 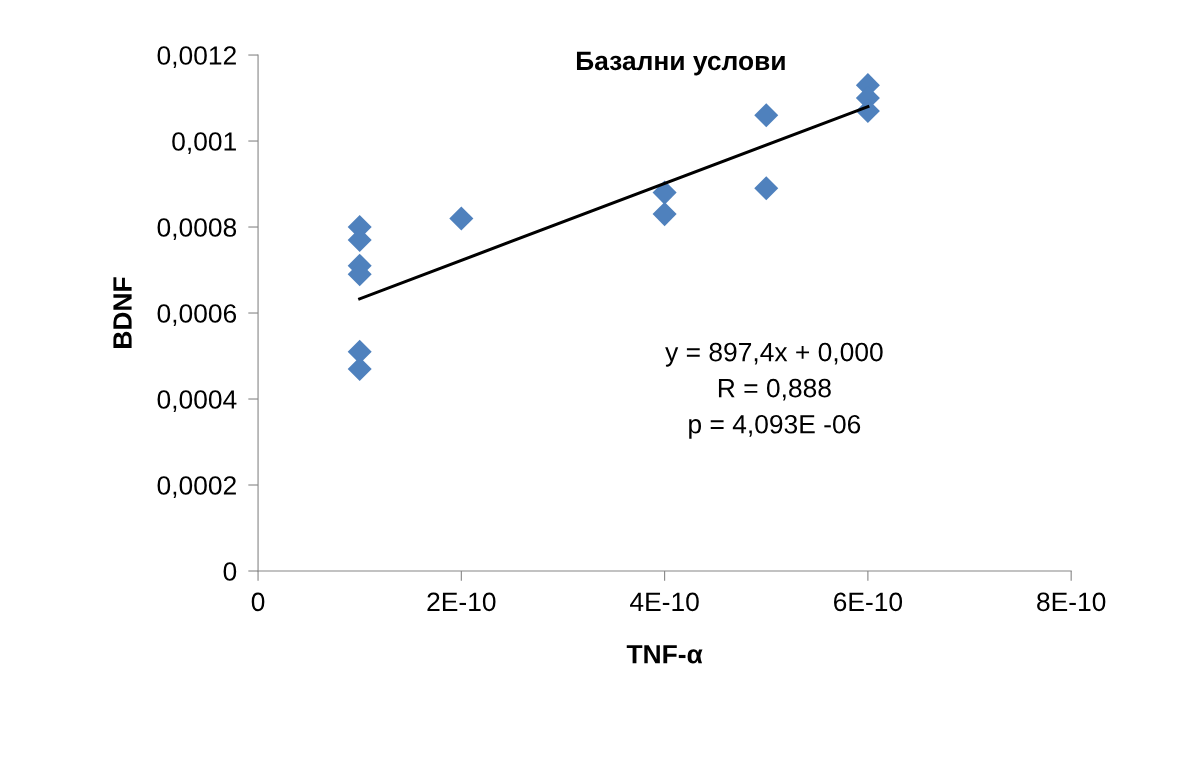 What do you see at coordinates (122, 312) in the screenshot?
I see `y-axis-title: BDNF` at bounding box center [122, 312].